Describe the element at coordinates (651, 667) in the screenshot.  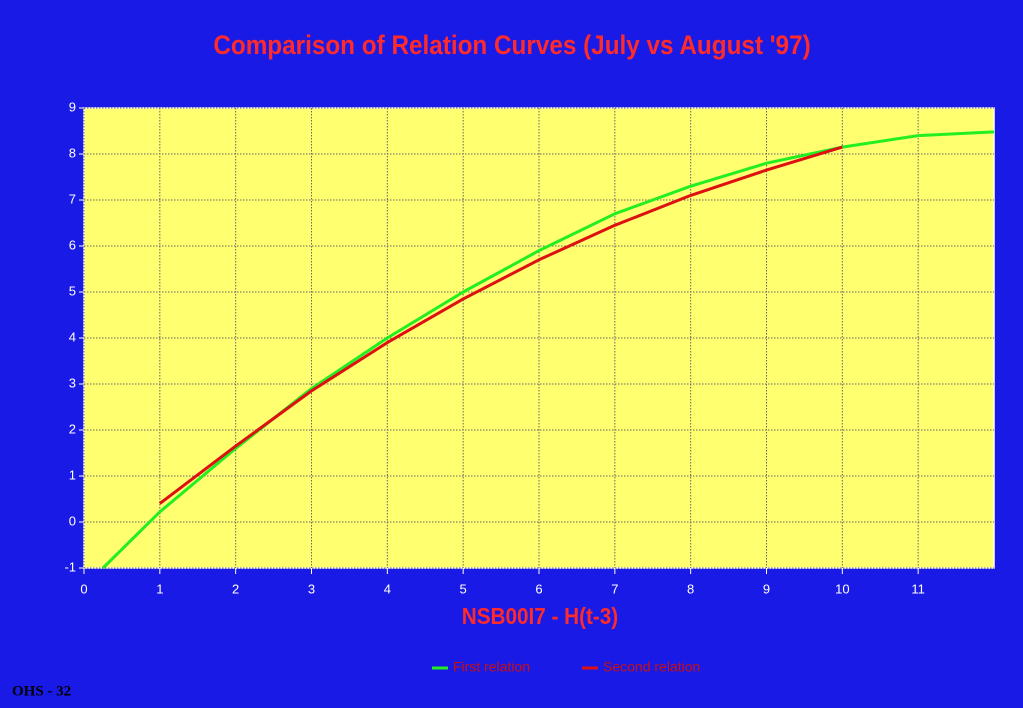
I see `legend-label: Second relation` at that location.